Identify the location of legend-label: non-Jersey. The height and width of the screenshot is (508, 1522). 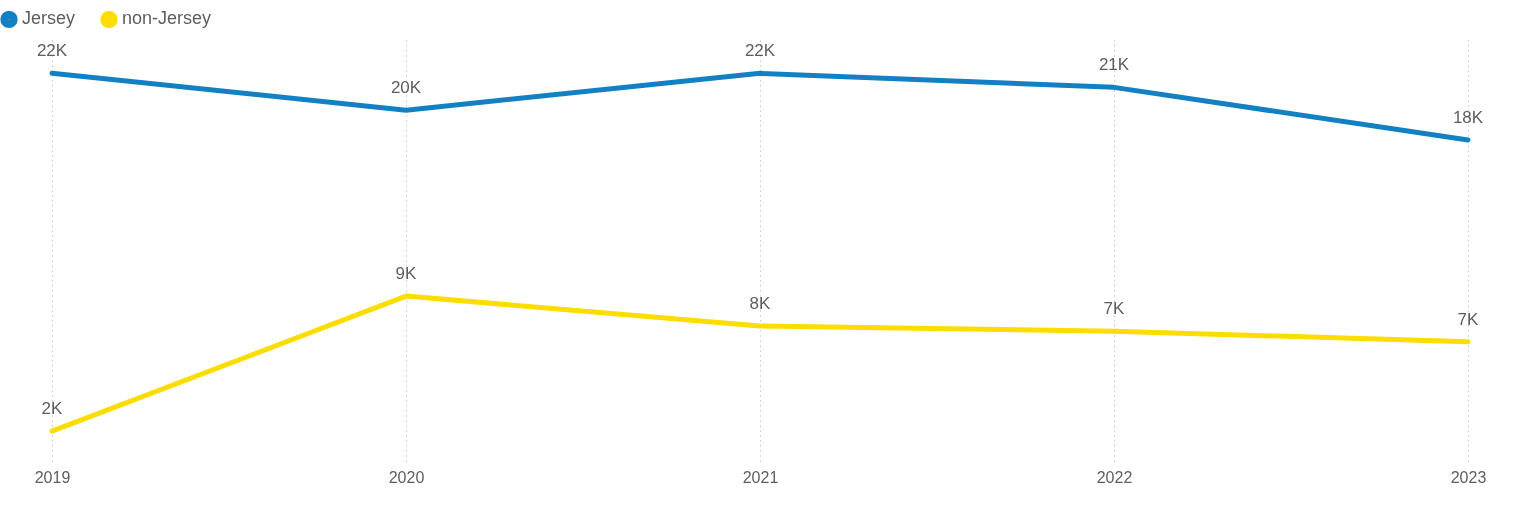
(167, 18).